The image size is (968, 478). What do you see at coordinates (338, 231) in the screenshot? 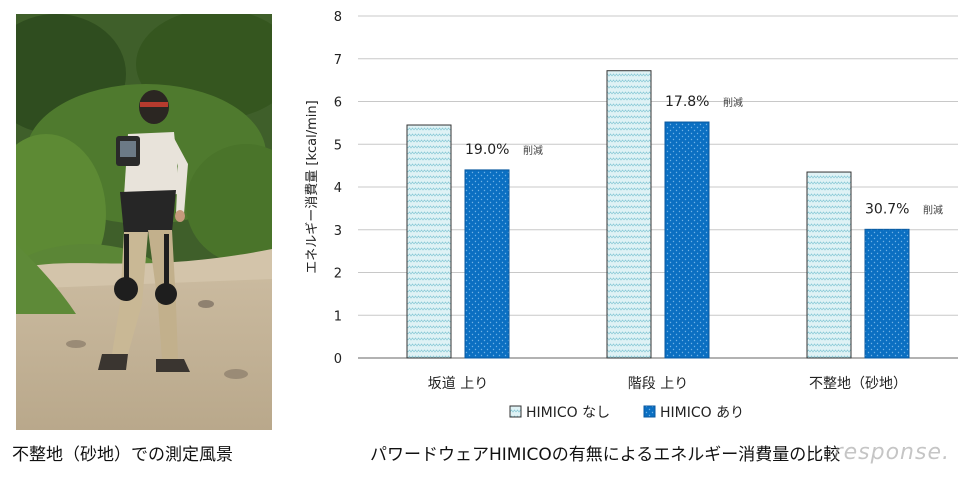
I see `y-tick-label: 3` at bounding box center [338, 231].